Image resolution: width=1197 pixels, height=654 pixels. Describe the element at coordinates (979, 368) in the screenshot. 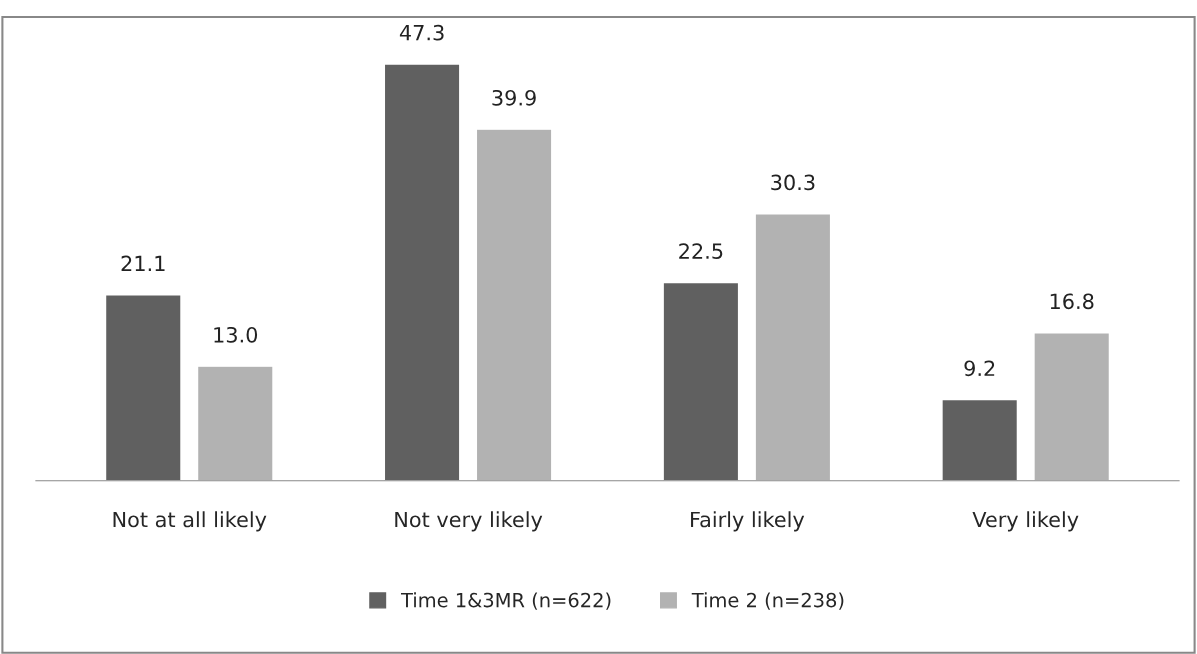

I see `data-label: 9.2` at that location.